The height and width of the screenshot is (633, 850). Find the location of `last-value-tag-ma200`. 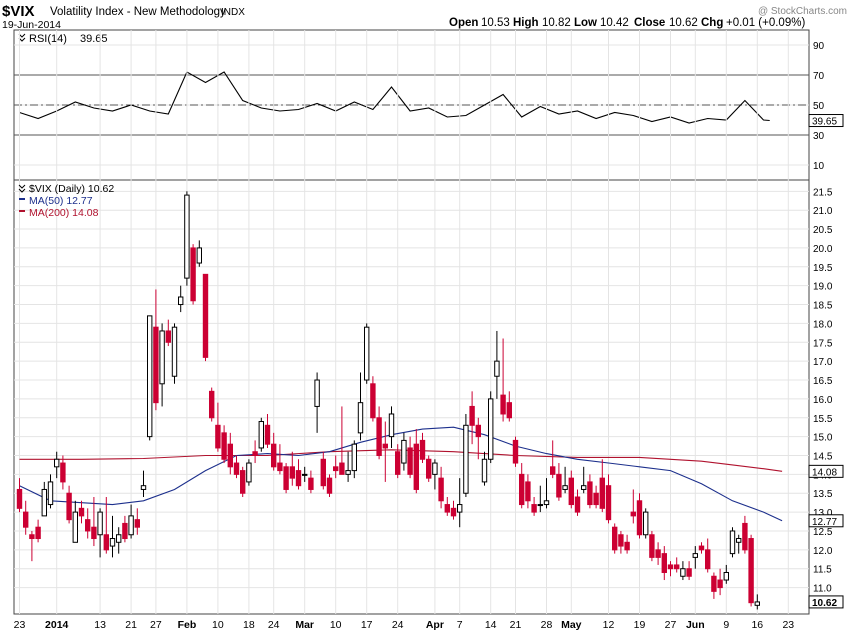

last-value-tag-ma200 is located at coordinates (826, 471).